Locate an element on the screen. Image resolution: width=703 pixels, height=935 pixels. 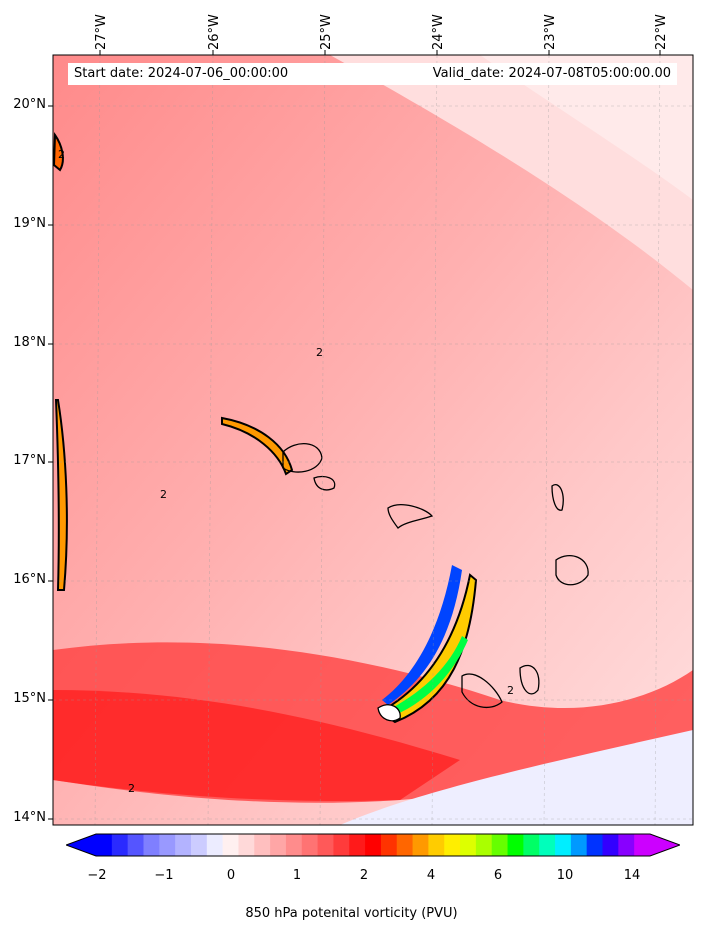
island-maio is located at coordinates (529, 679).